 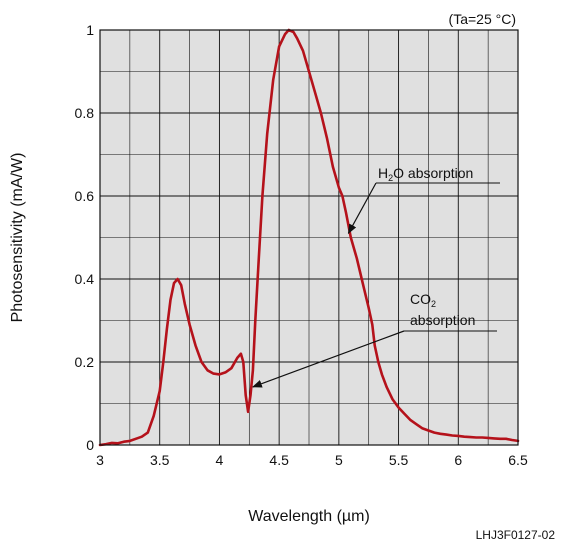 What do you see at coordinates (100, 460) in the screenshot?
I see `x-tick-label: 3` at bounding box center [100, 460].